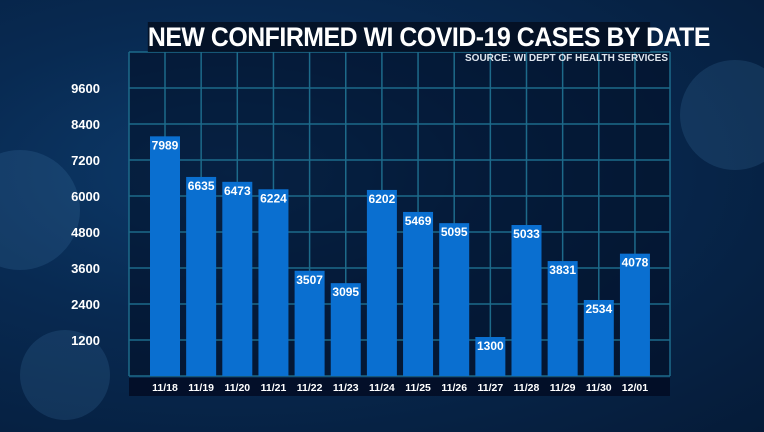 This screenshot has height=432, width=764. Describe the element at coordinates (563, 388) in the screenshot. I see `x-tick-label: 11/29` at that location.